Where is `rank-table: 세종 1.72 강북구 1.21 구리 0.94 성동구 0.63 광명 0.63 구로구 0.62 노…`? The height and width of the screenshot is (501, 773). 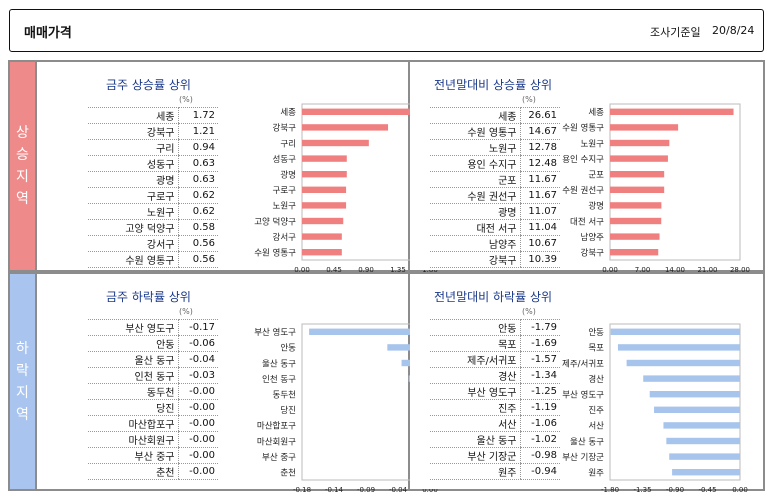 rank-table: 세종 1.72 강북구 1.21 구리 0.94 성동구 0.63 광명 0.63 구로구 0.62 노… is located at coordinates (153, 187).